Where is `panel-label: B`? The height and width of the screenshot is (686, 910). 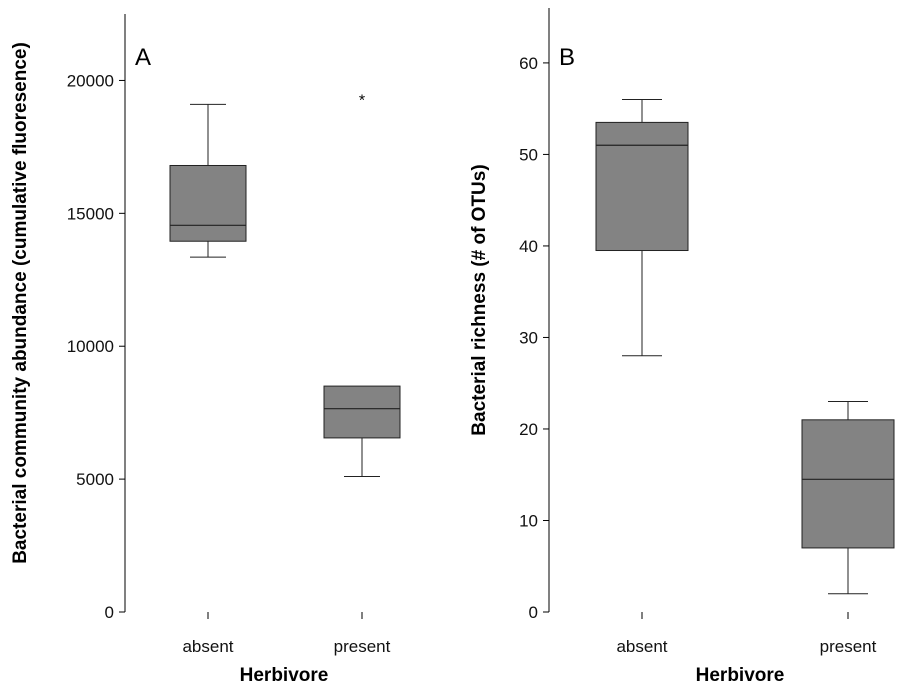 panel-label: B is located at coordinates (567, 57).